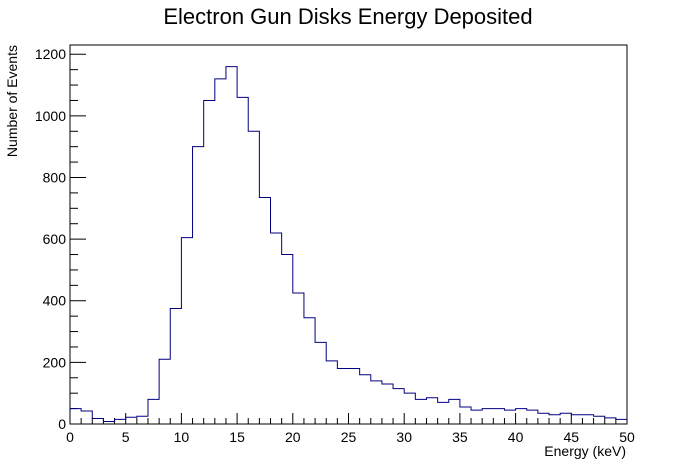 The width and height of the screenshot is (696, 472). Describe the element at coordinates (50, 116) in the screenshot. I see `y-tick-label: 1000` at that location.